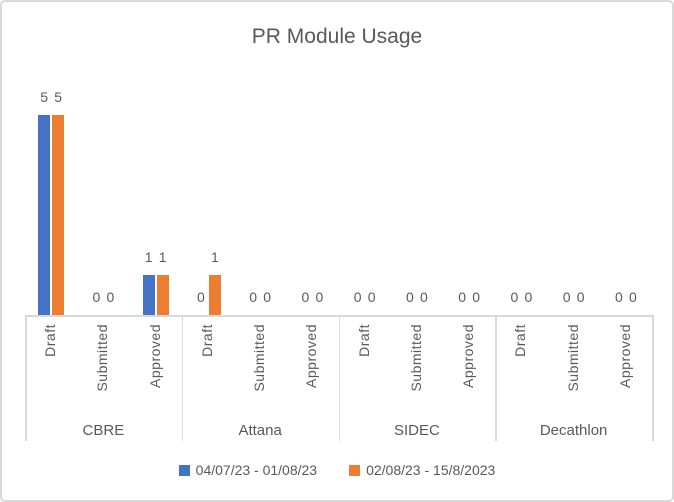  I want to click on legend-item-series2: 02/08/23 - 15/8/2023, so click(422, 470).